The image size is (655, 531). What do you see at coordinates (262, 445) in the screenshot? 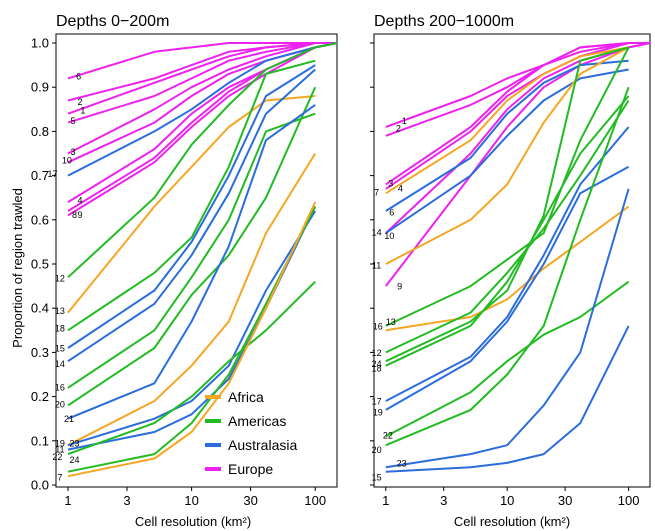
I see `legend-label-australasia: Australasia` at bounding box center [262, 445].